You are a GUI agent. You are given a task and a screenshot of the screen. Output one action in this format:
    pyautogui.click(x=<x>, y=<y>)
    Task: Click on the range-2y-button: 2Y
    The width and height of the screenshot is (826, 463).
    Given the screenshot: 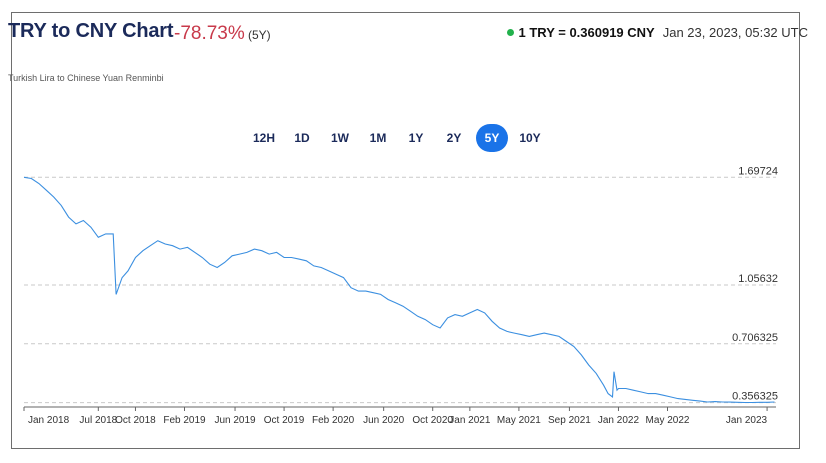 What is the action you would take?
    pyautogui.click(x=454, y=138)
    